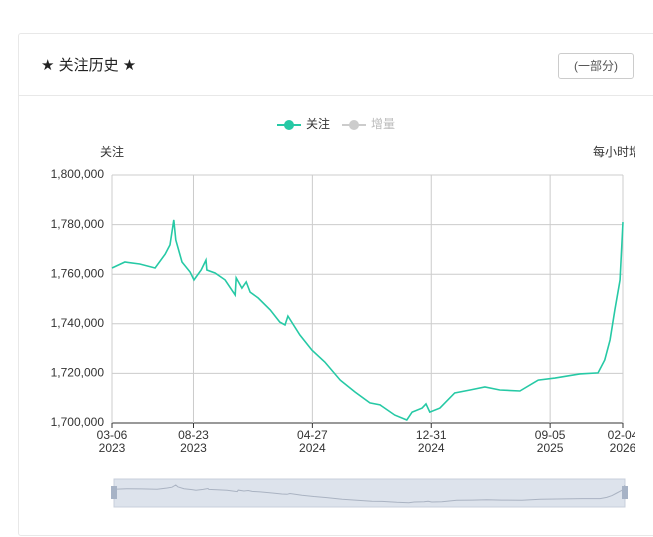  What do you see at coordinates (78, 422) in the screenshot?
I see `y-tick-label: 1,700,000` at bounding box center [78, 422].